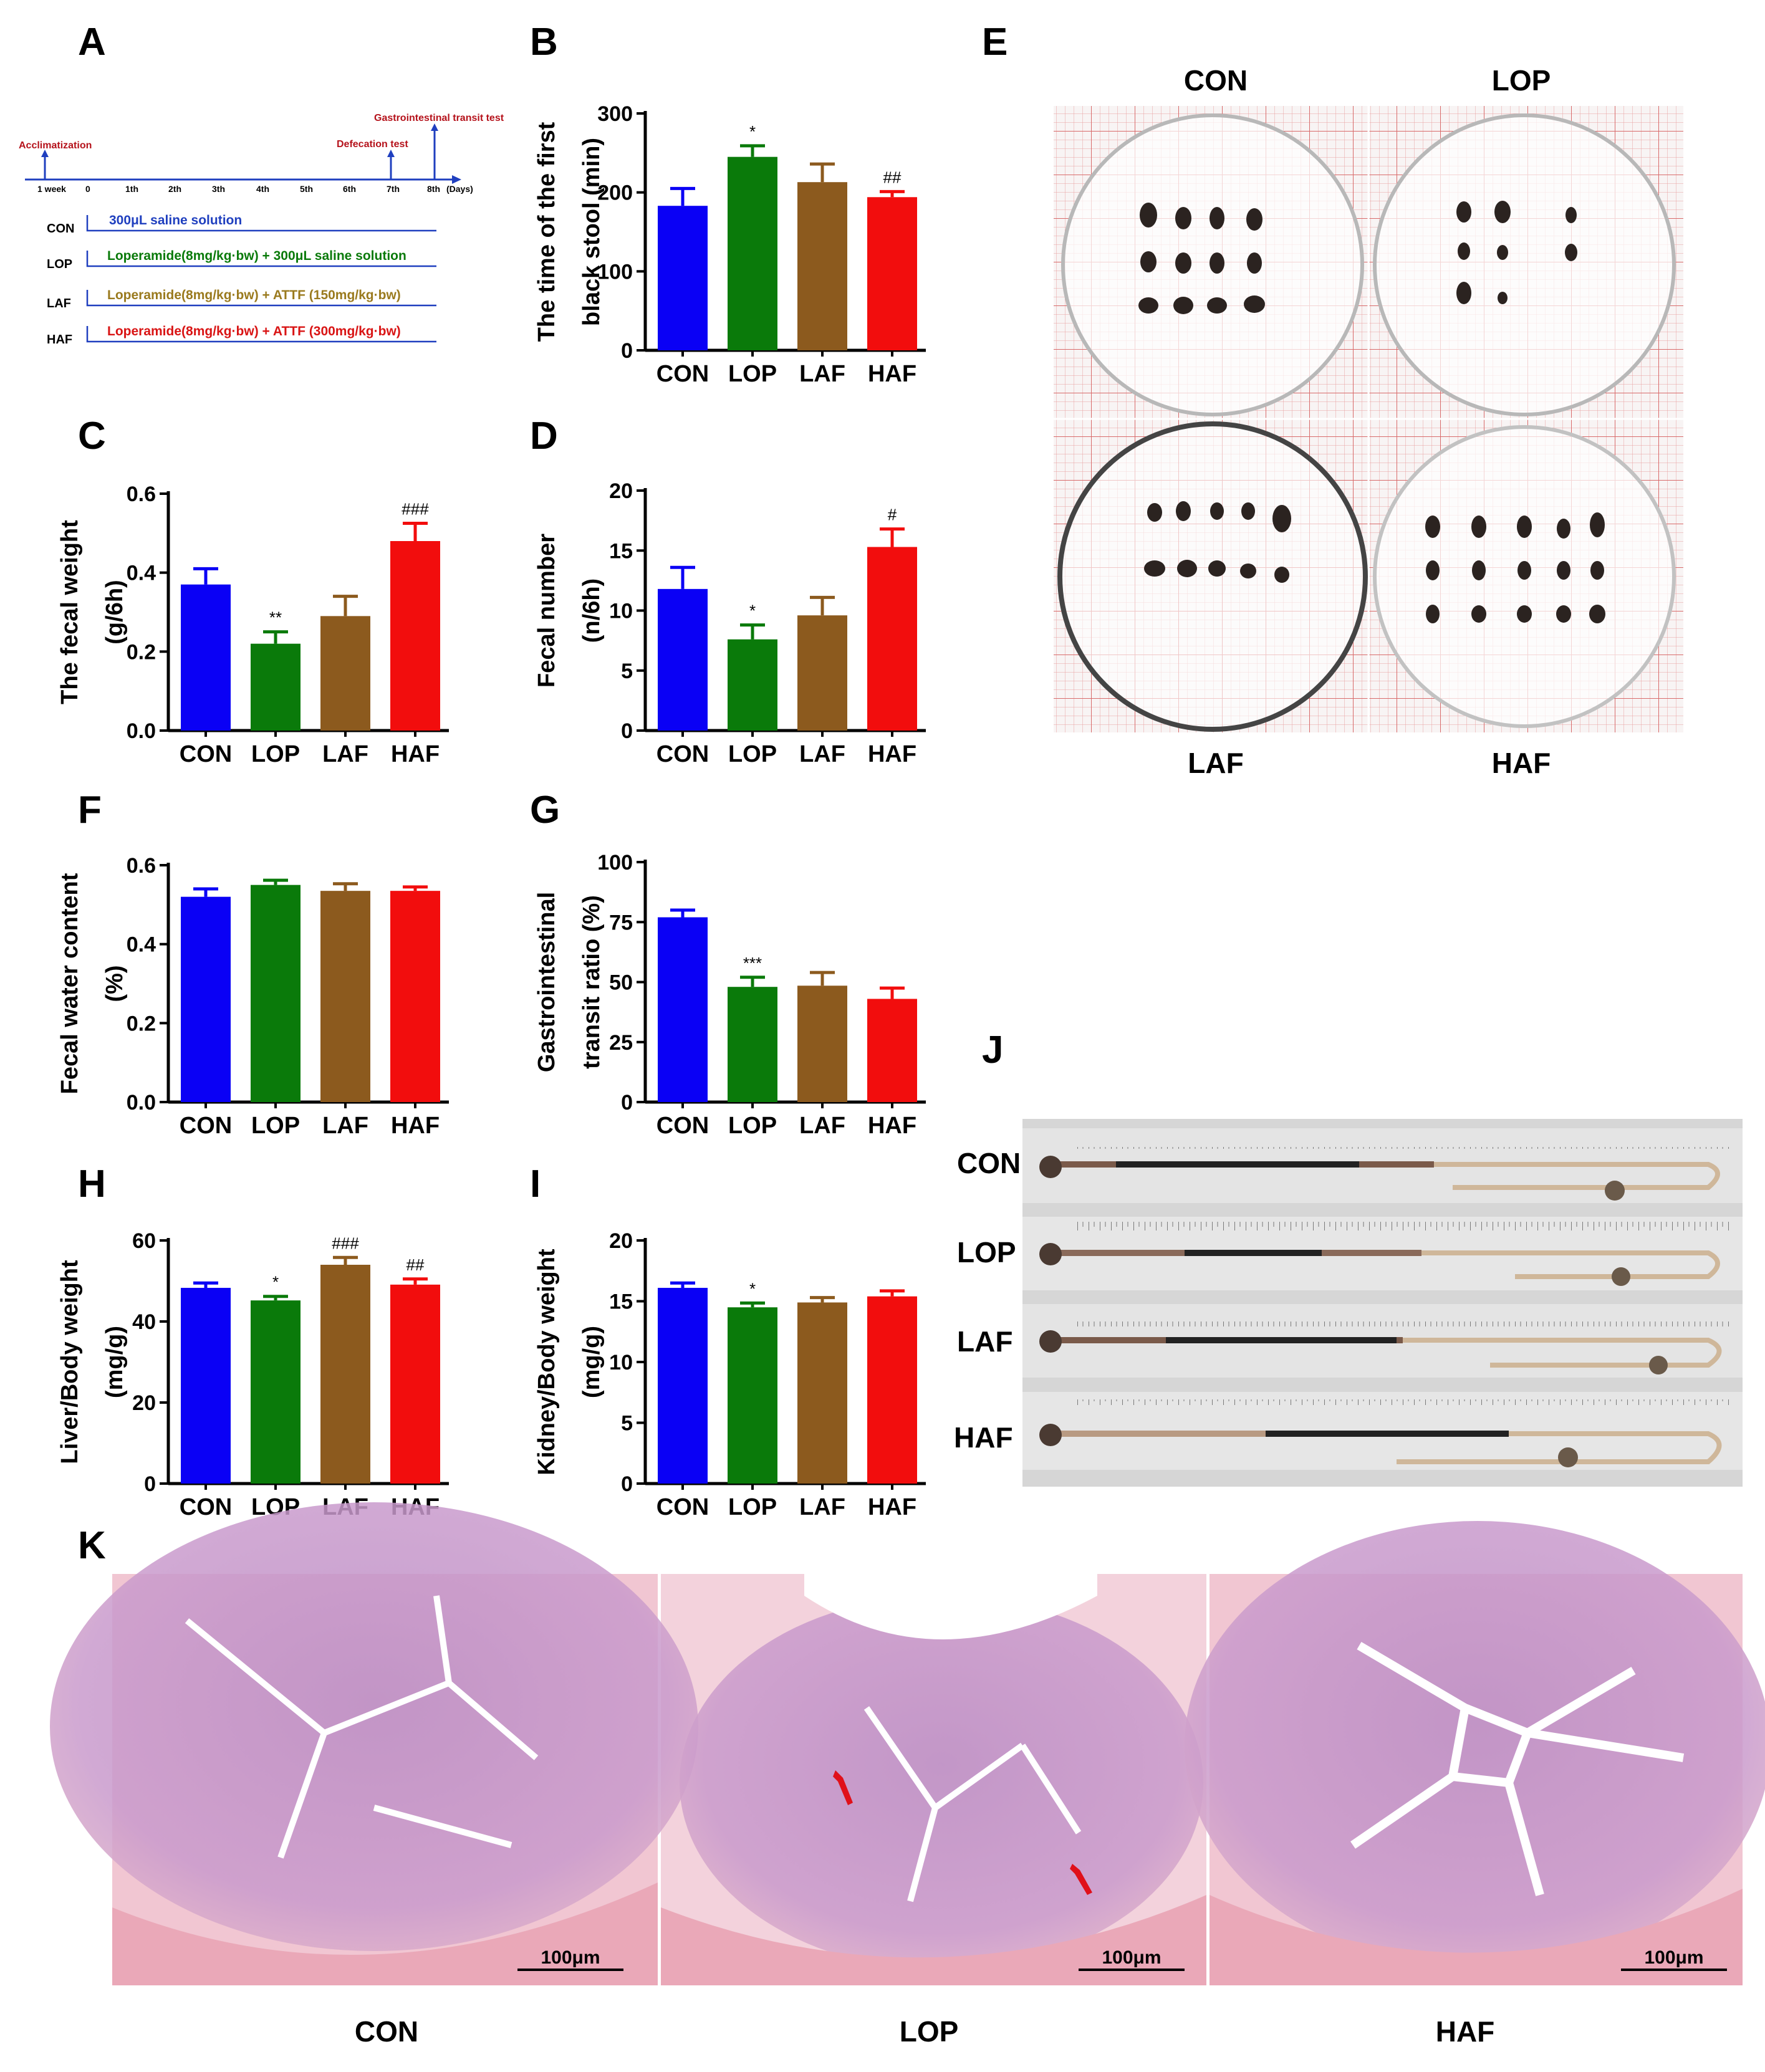 The image size is (1765, 2072). I want to click on significance-label: *, so click(752, 611).